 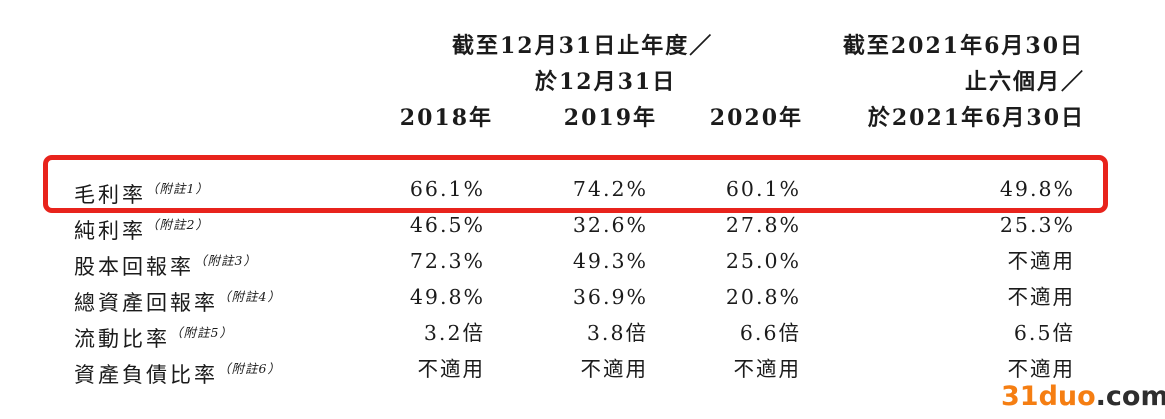 What do you see at coordinates (767, 369) in the screenshot?
I see `cell-2020: 不適用` at bounding box center [767, 369].